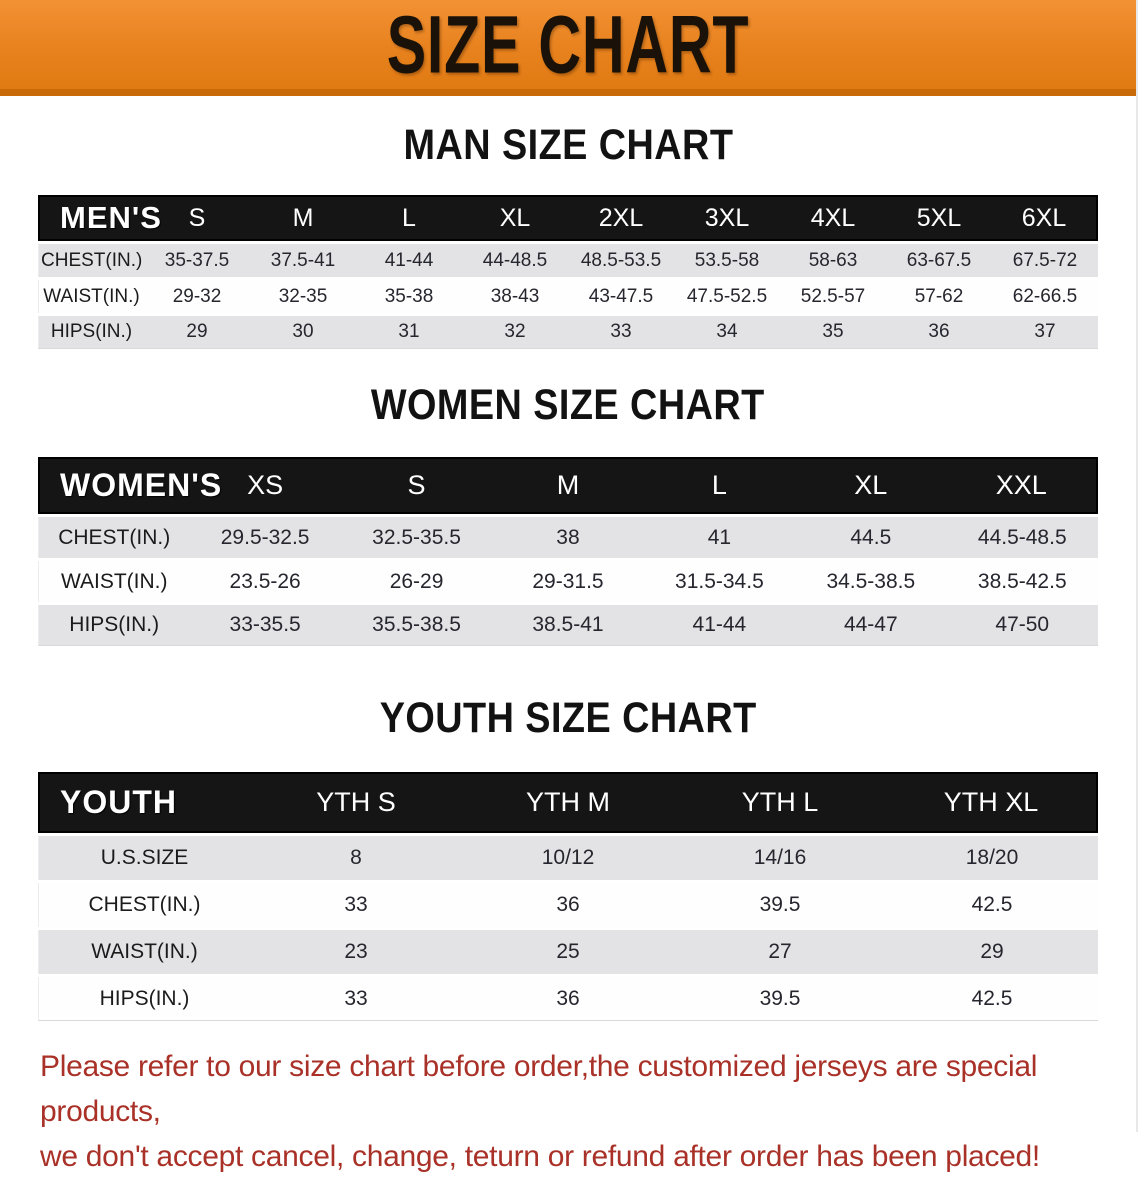 The width and height of the screenshot is (1138, 1179). I want to click on size-column-header: M, so click(303, 218).